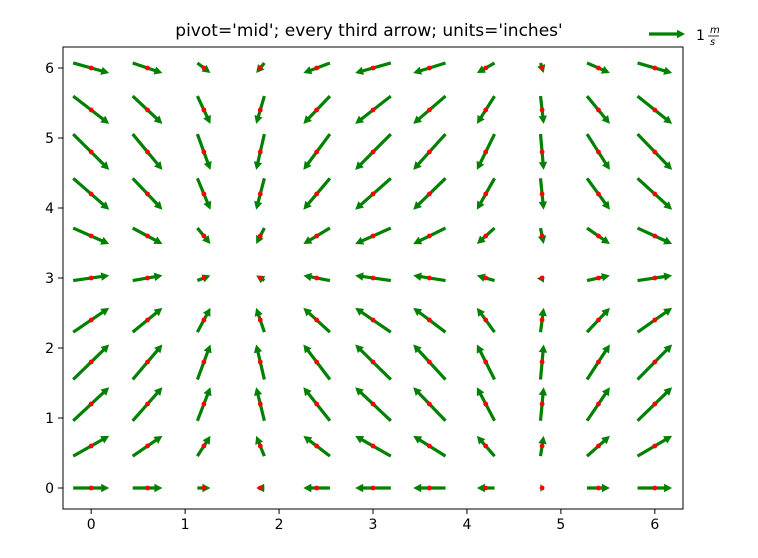  What do you see at coordinates (712, 42) in the screenshot?
I see `quiver-key-unit-denominator: s` at bounding box center [712, 42].